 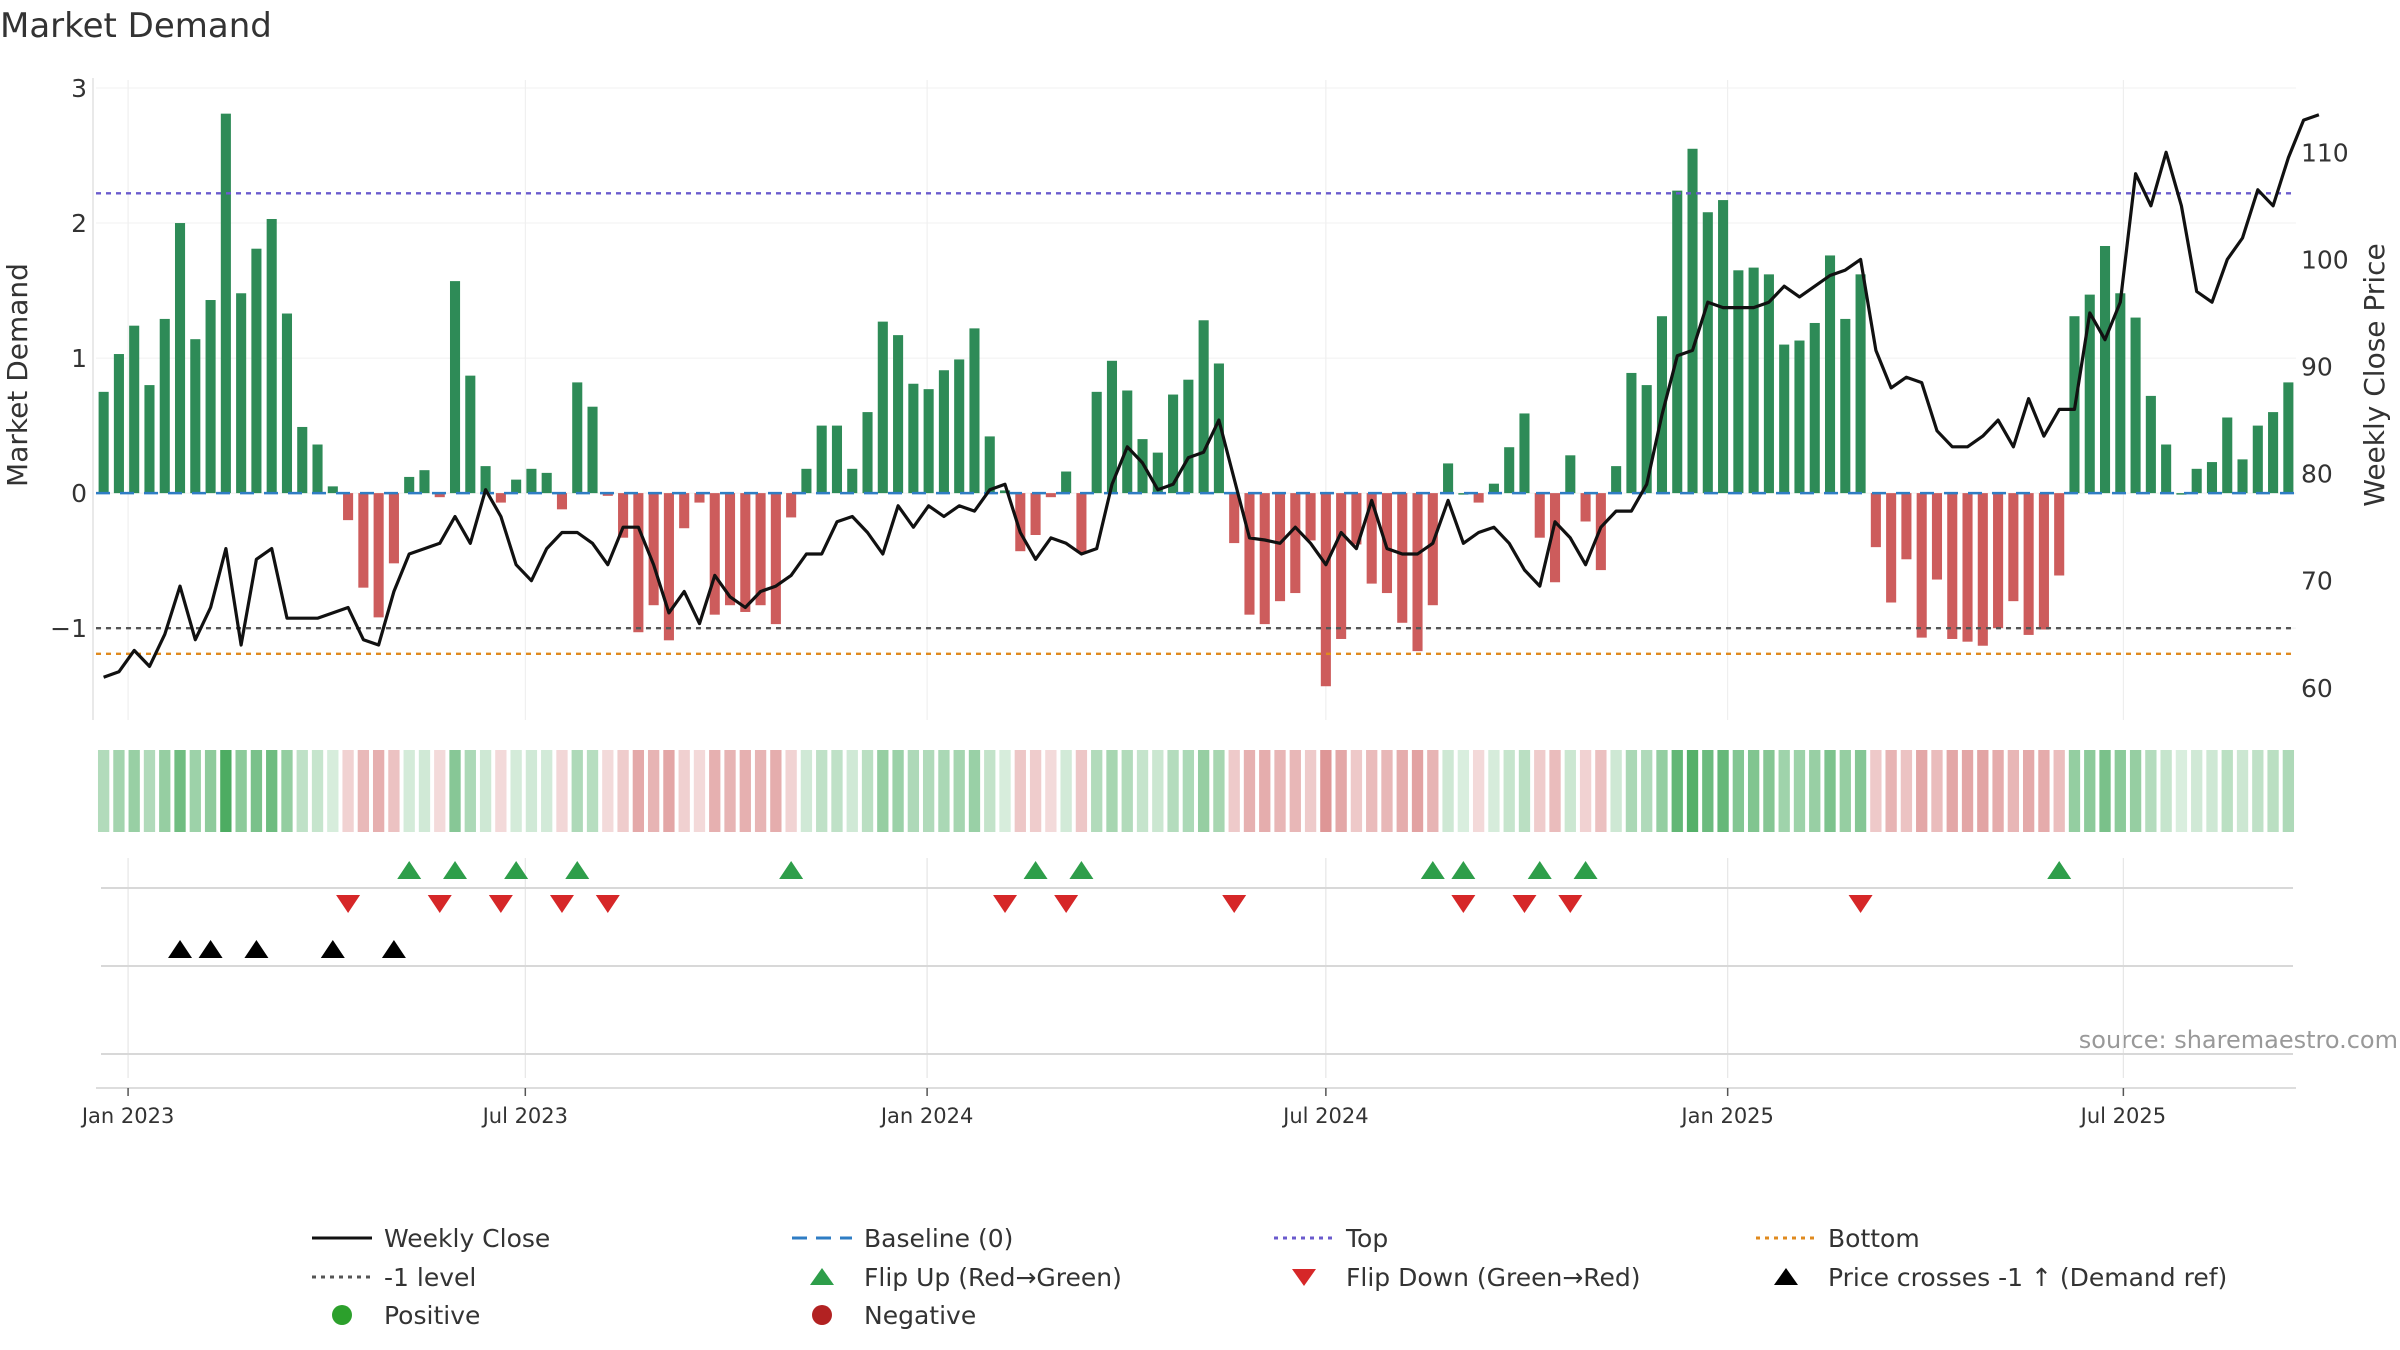 I want to click on legend-negative-label: Negative, so click(x=920, y=1315).